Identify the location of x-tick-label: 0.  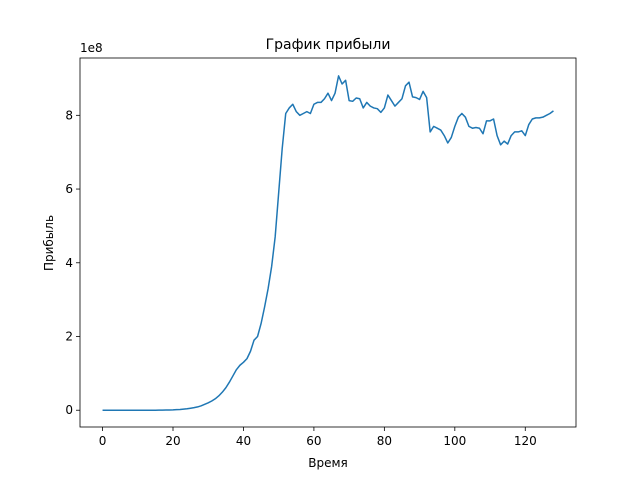
(103, 441).